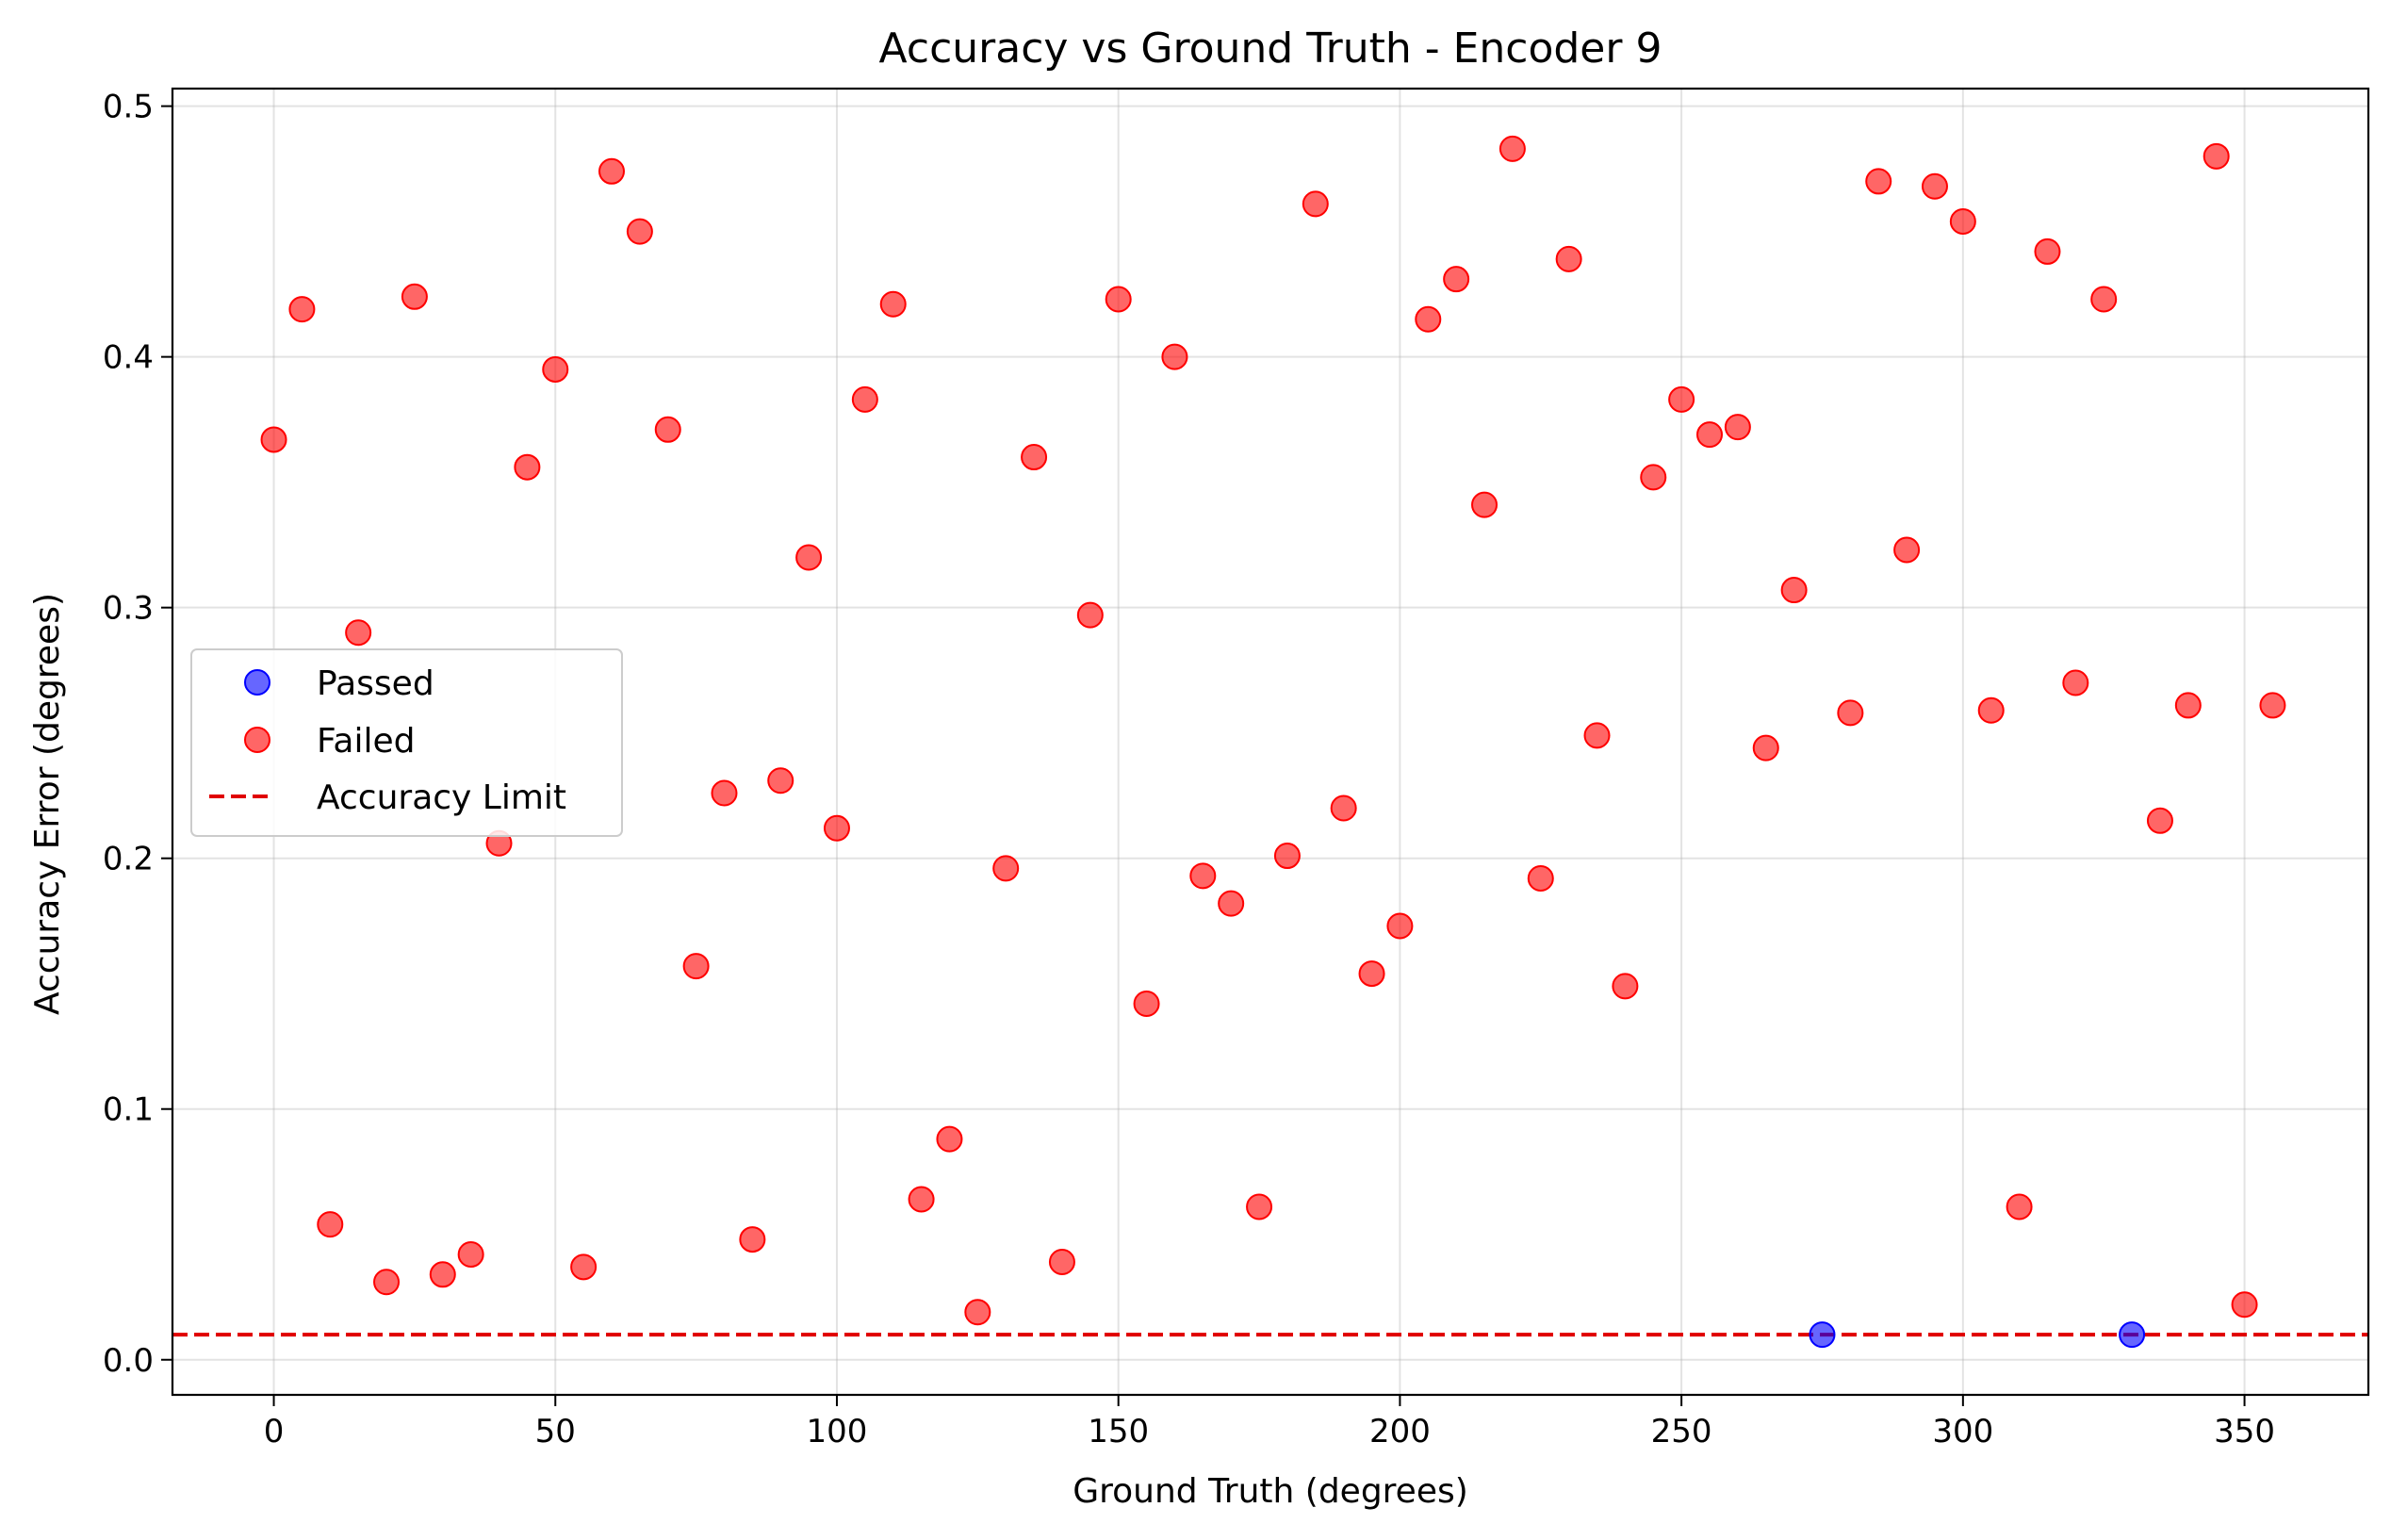  What do you see at coordinates (128, 1361) in the screenshot?
I see `y-tick-label: 0.0` at bounding box center [128, 1361].